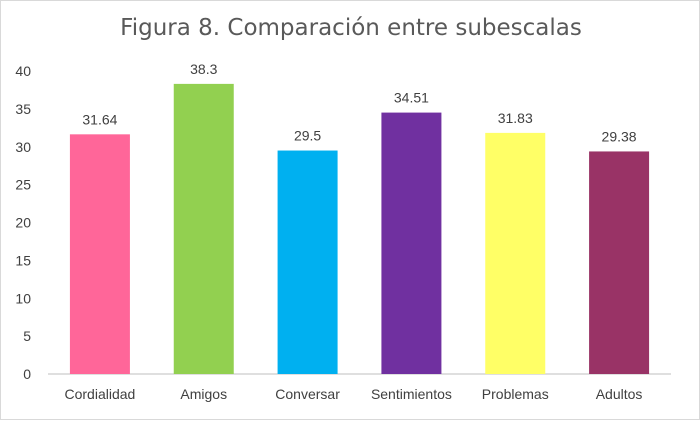  I want to click on category-label: Cordialidad, so click(100, 394).